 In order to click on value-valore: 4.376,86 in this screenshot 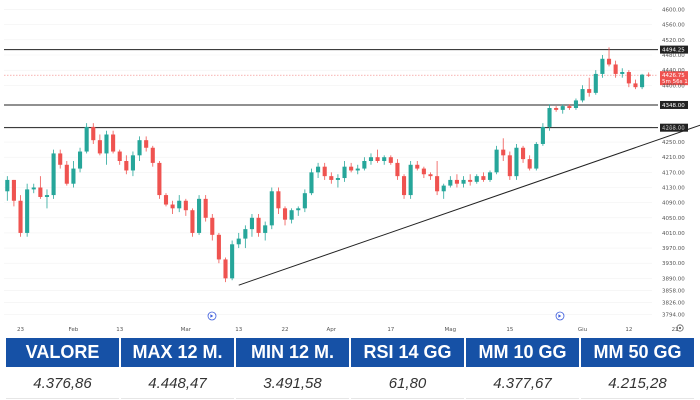, I will do `click(62, 384)`.